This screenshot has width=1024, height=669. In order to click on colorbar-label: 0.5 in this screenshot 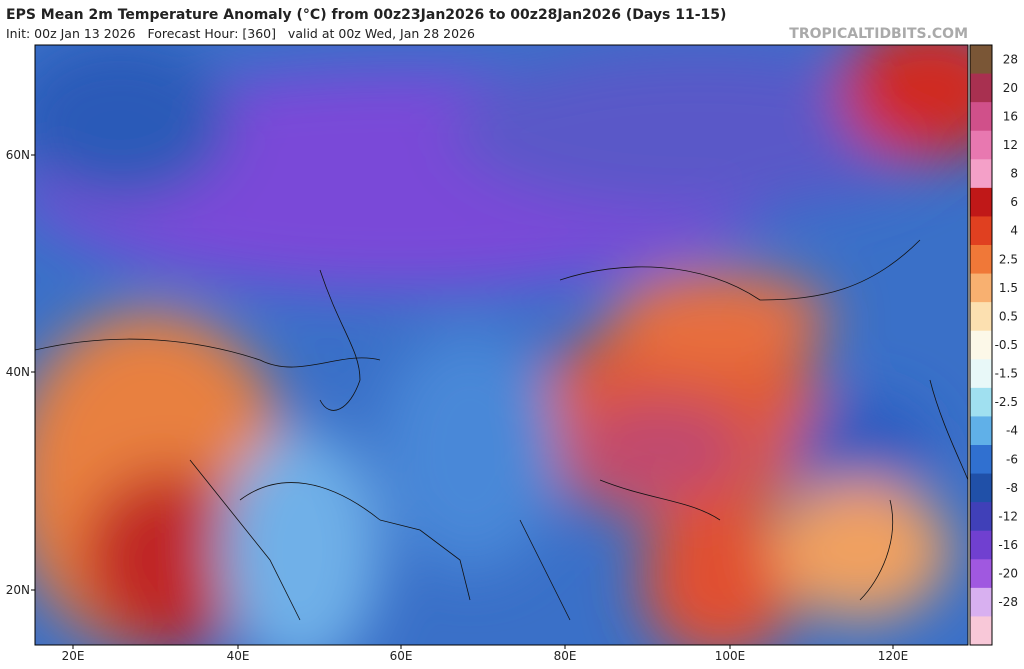, I will do `click(1008, 316)`.